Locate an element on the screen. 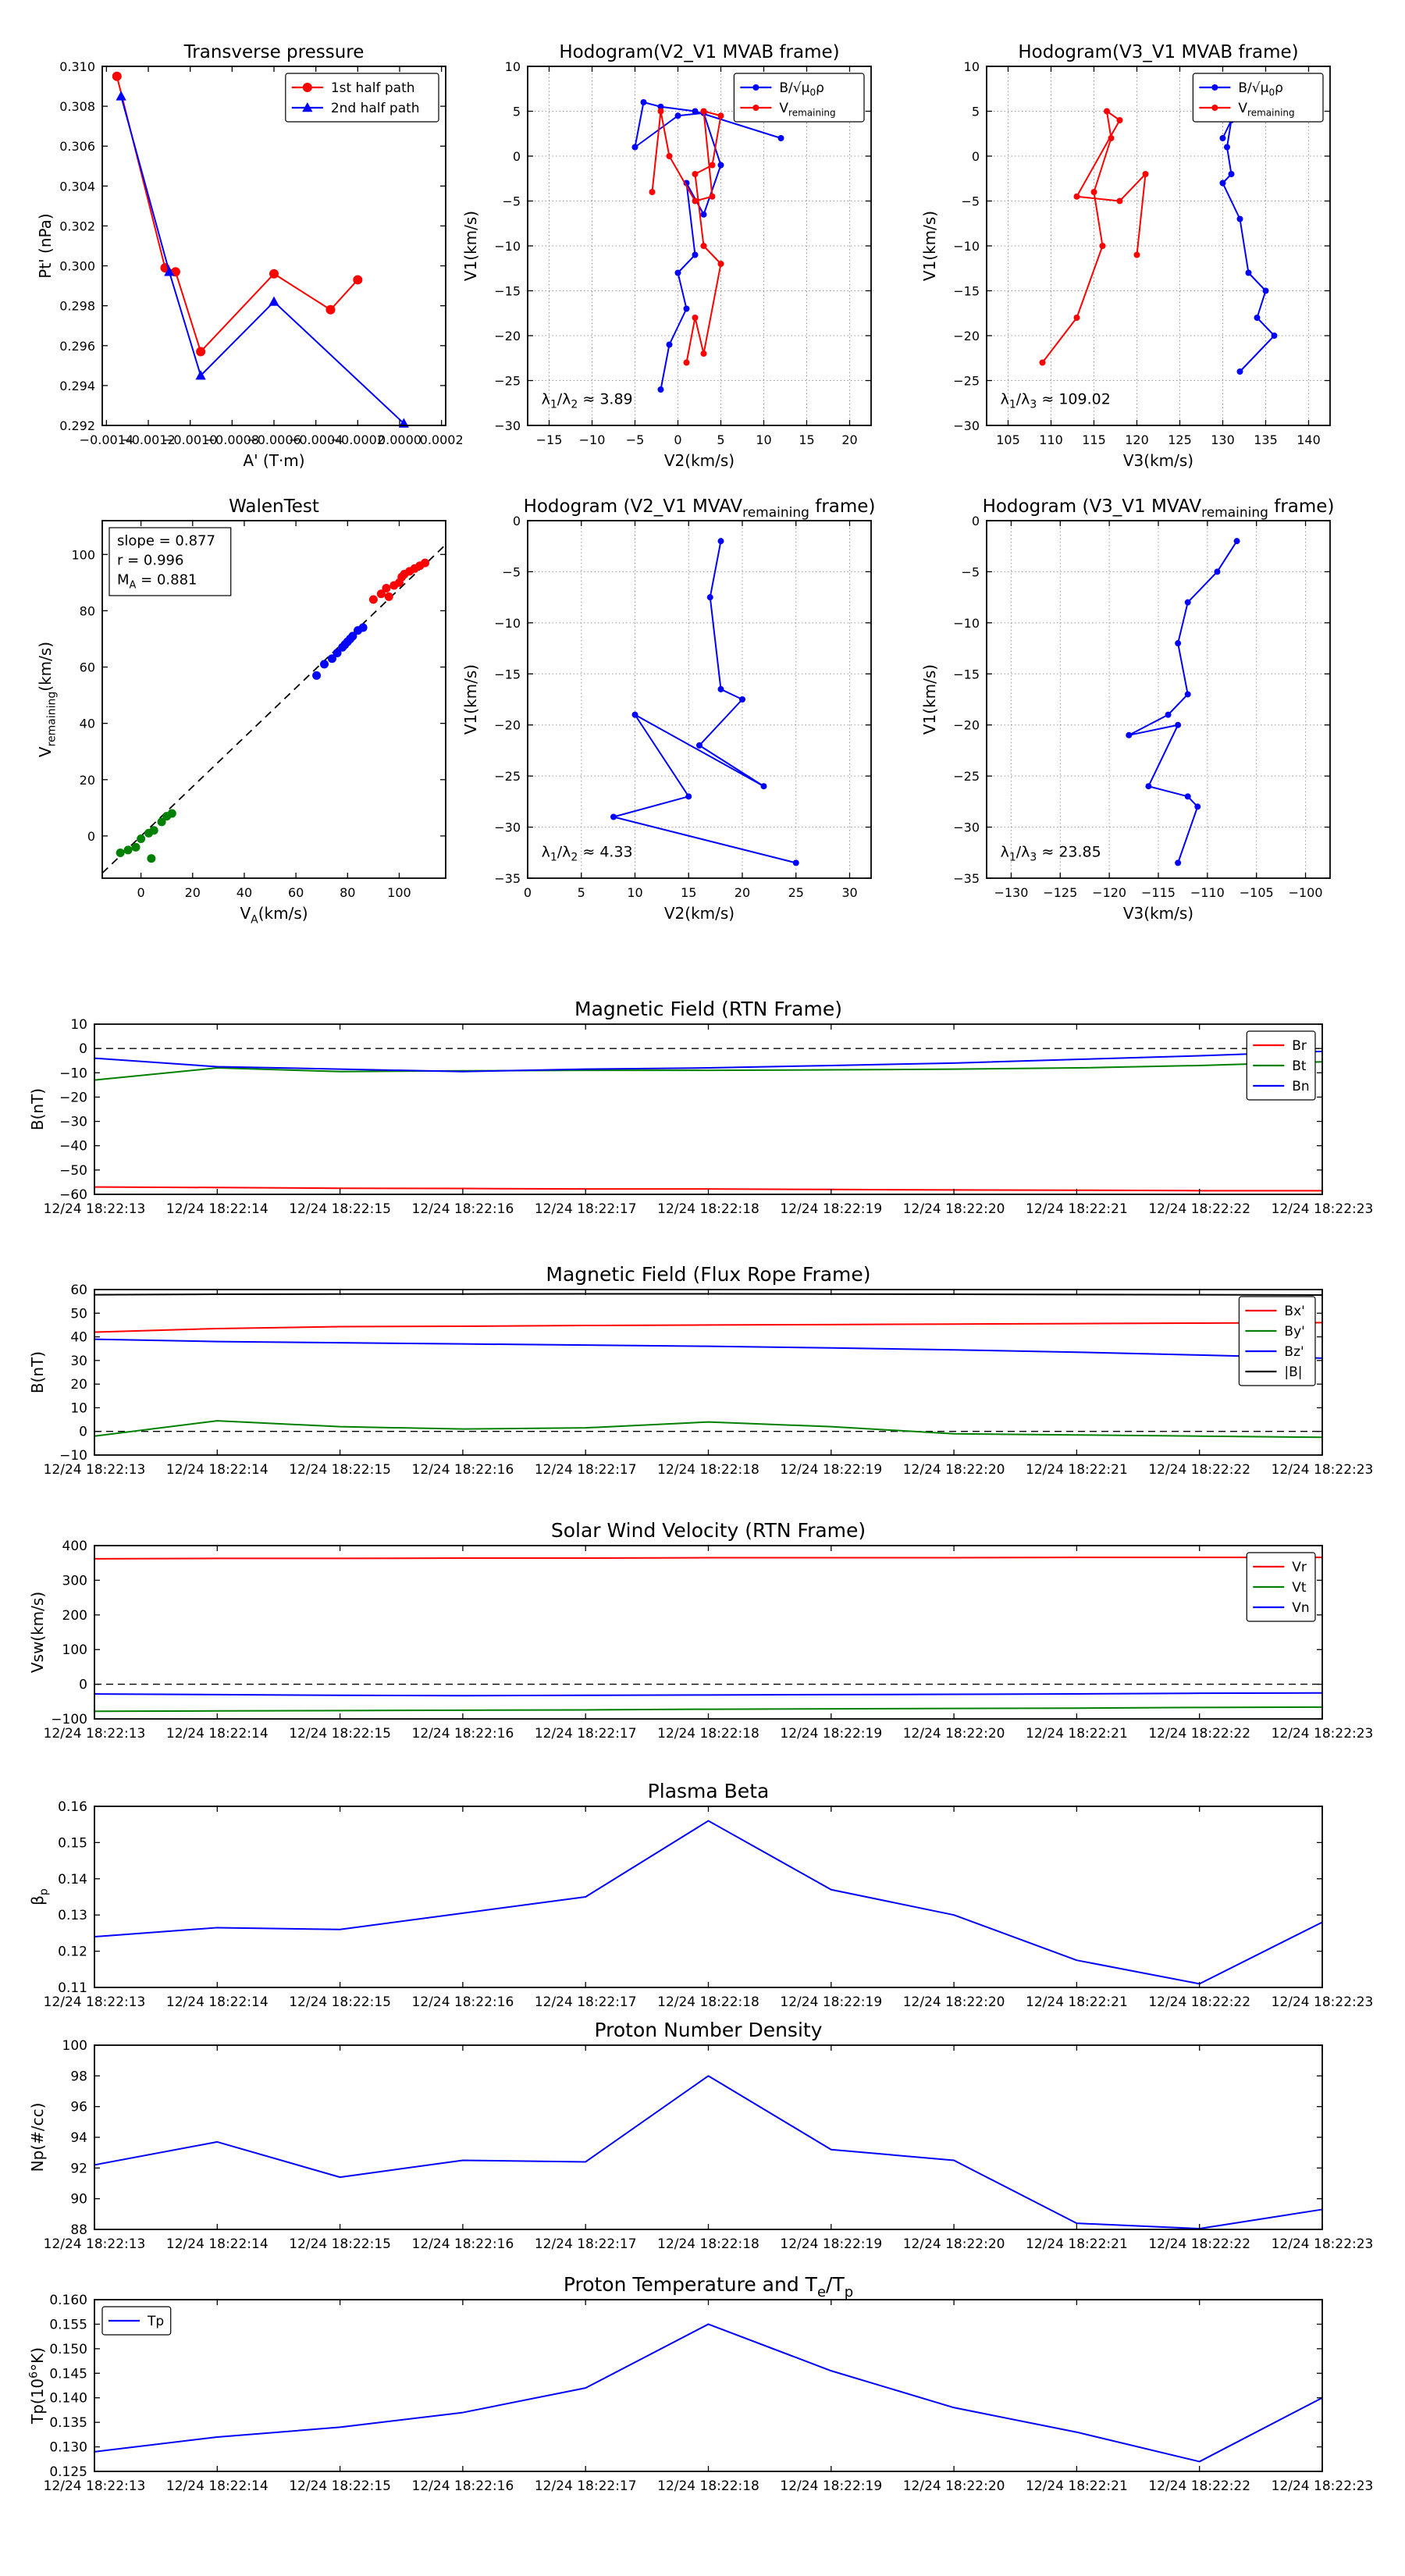 The height and width of the screenshot is (2576, 1405). svg-text: −25 is located at coordinates (508, 776).